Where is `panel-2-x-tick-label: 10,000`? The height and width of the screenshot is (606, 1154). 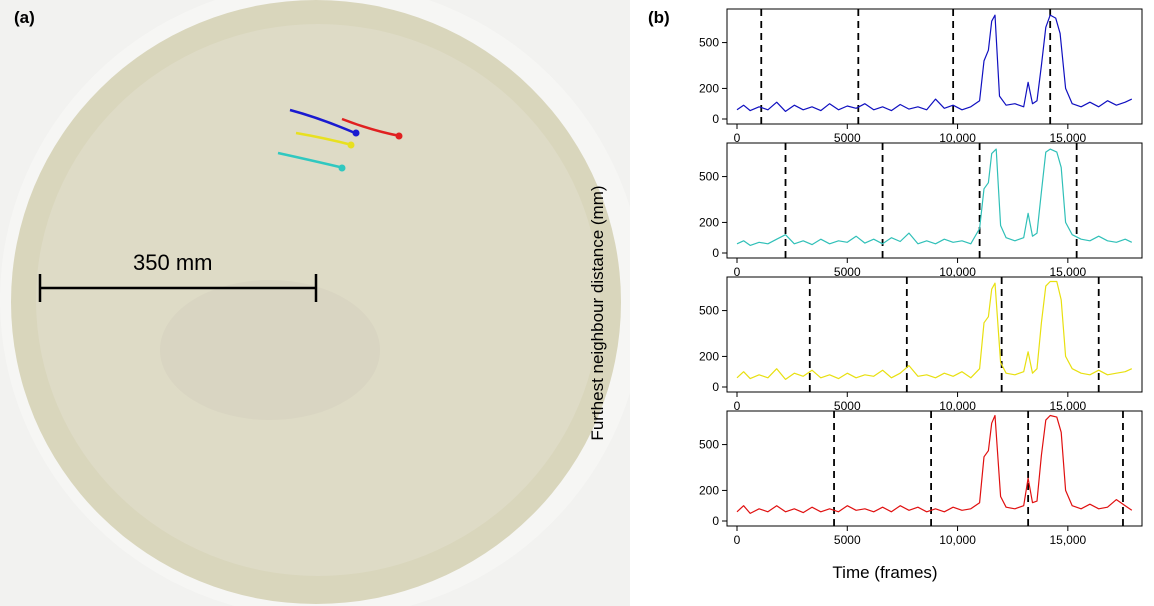 panel-2-x-tick-label: 10,000 is located at coordinates (957, 272).